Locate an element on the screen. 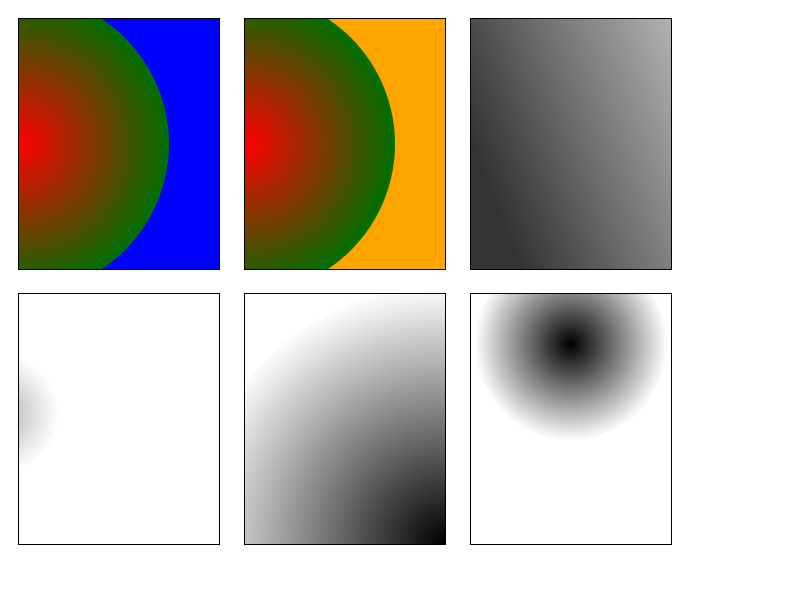 The image size is (800, 600). radial-gradient-panel-blue is located at coordinates (119, 144).